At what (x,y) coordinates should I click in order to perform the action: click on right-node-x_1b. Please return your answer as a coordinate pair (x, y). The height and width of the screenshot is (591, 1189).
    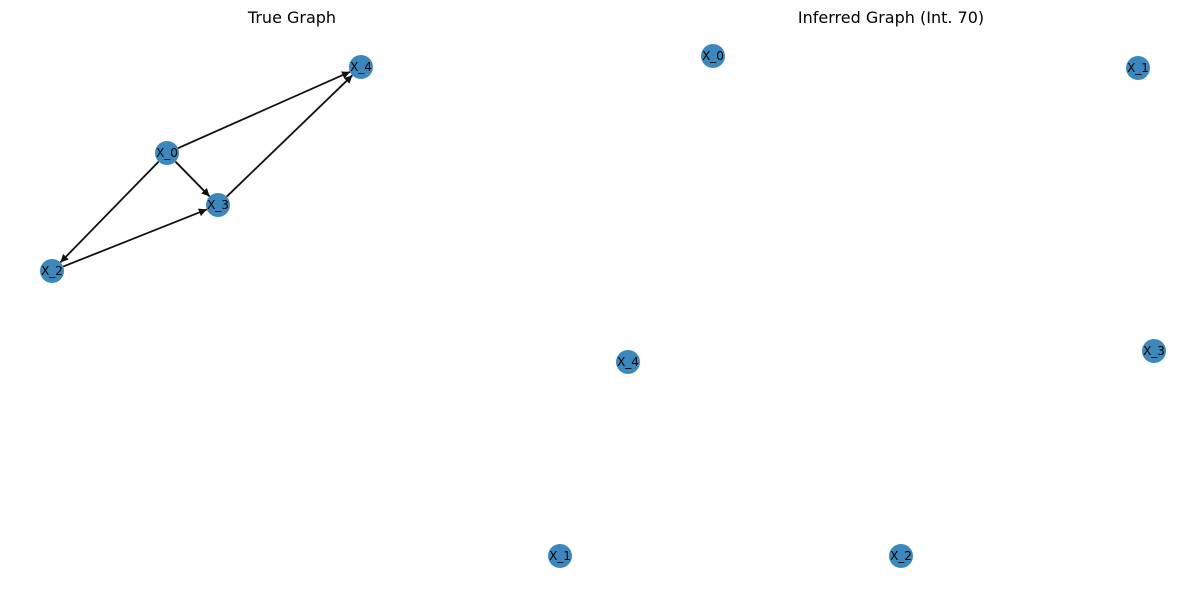
    Looking at the image, I should click on (560, 556).